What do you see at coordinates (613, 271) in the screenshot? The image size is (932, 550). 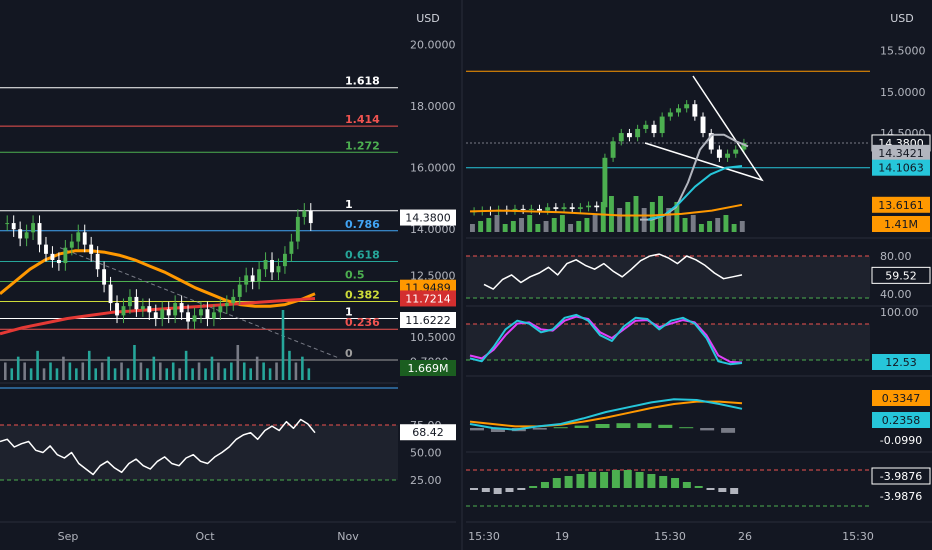 I see `right-rsi-line` at bounding box center [613, 271].